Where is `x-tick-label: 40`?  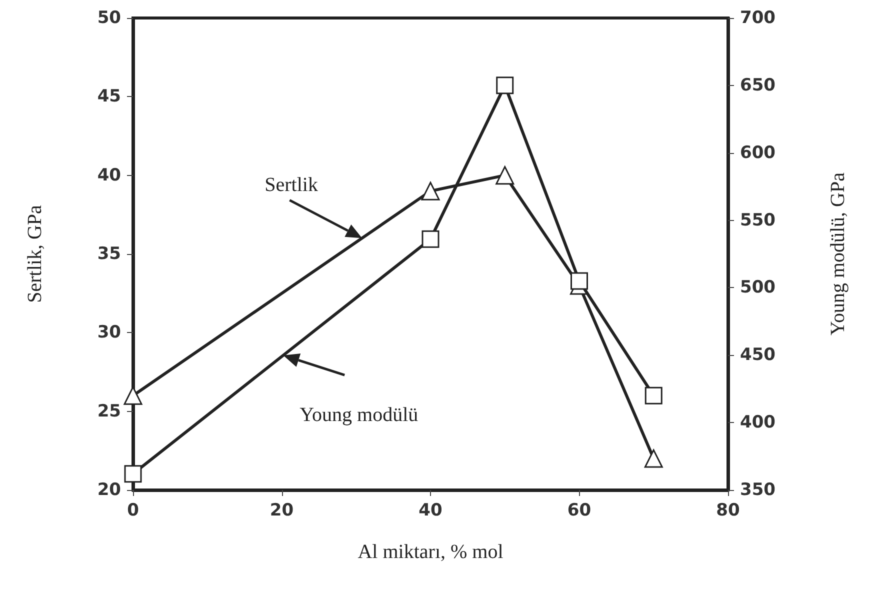 x-tick-label: 40 is located at coordinates (430, 510).